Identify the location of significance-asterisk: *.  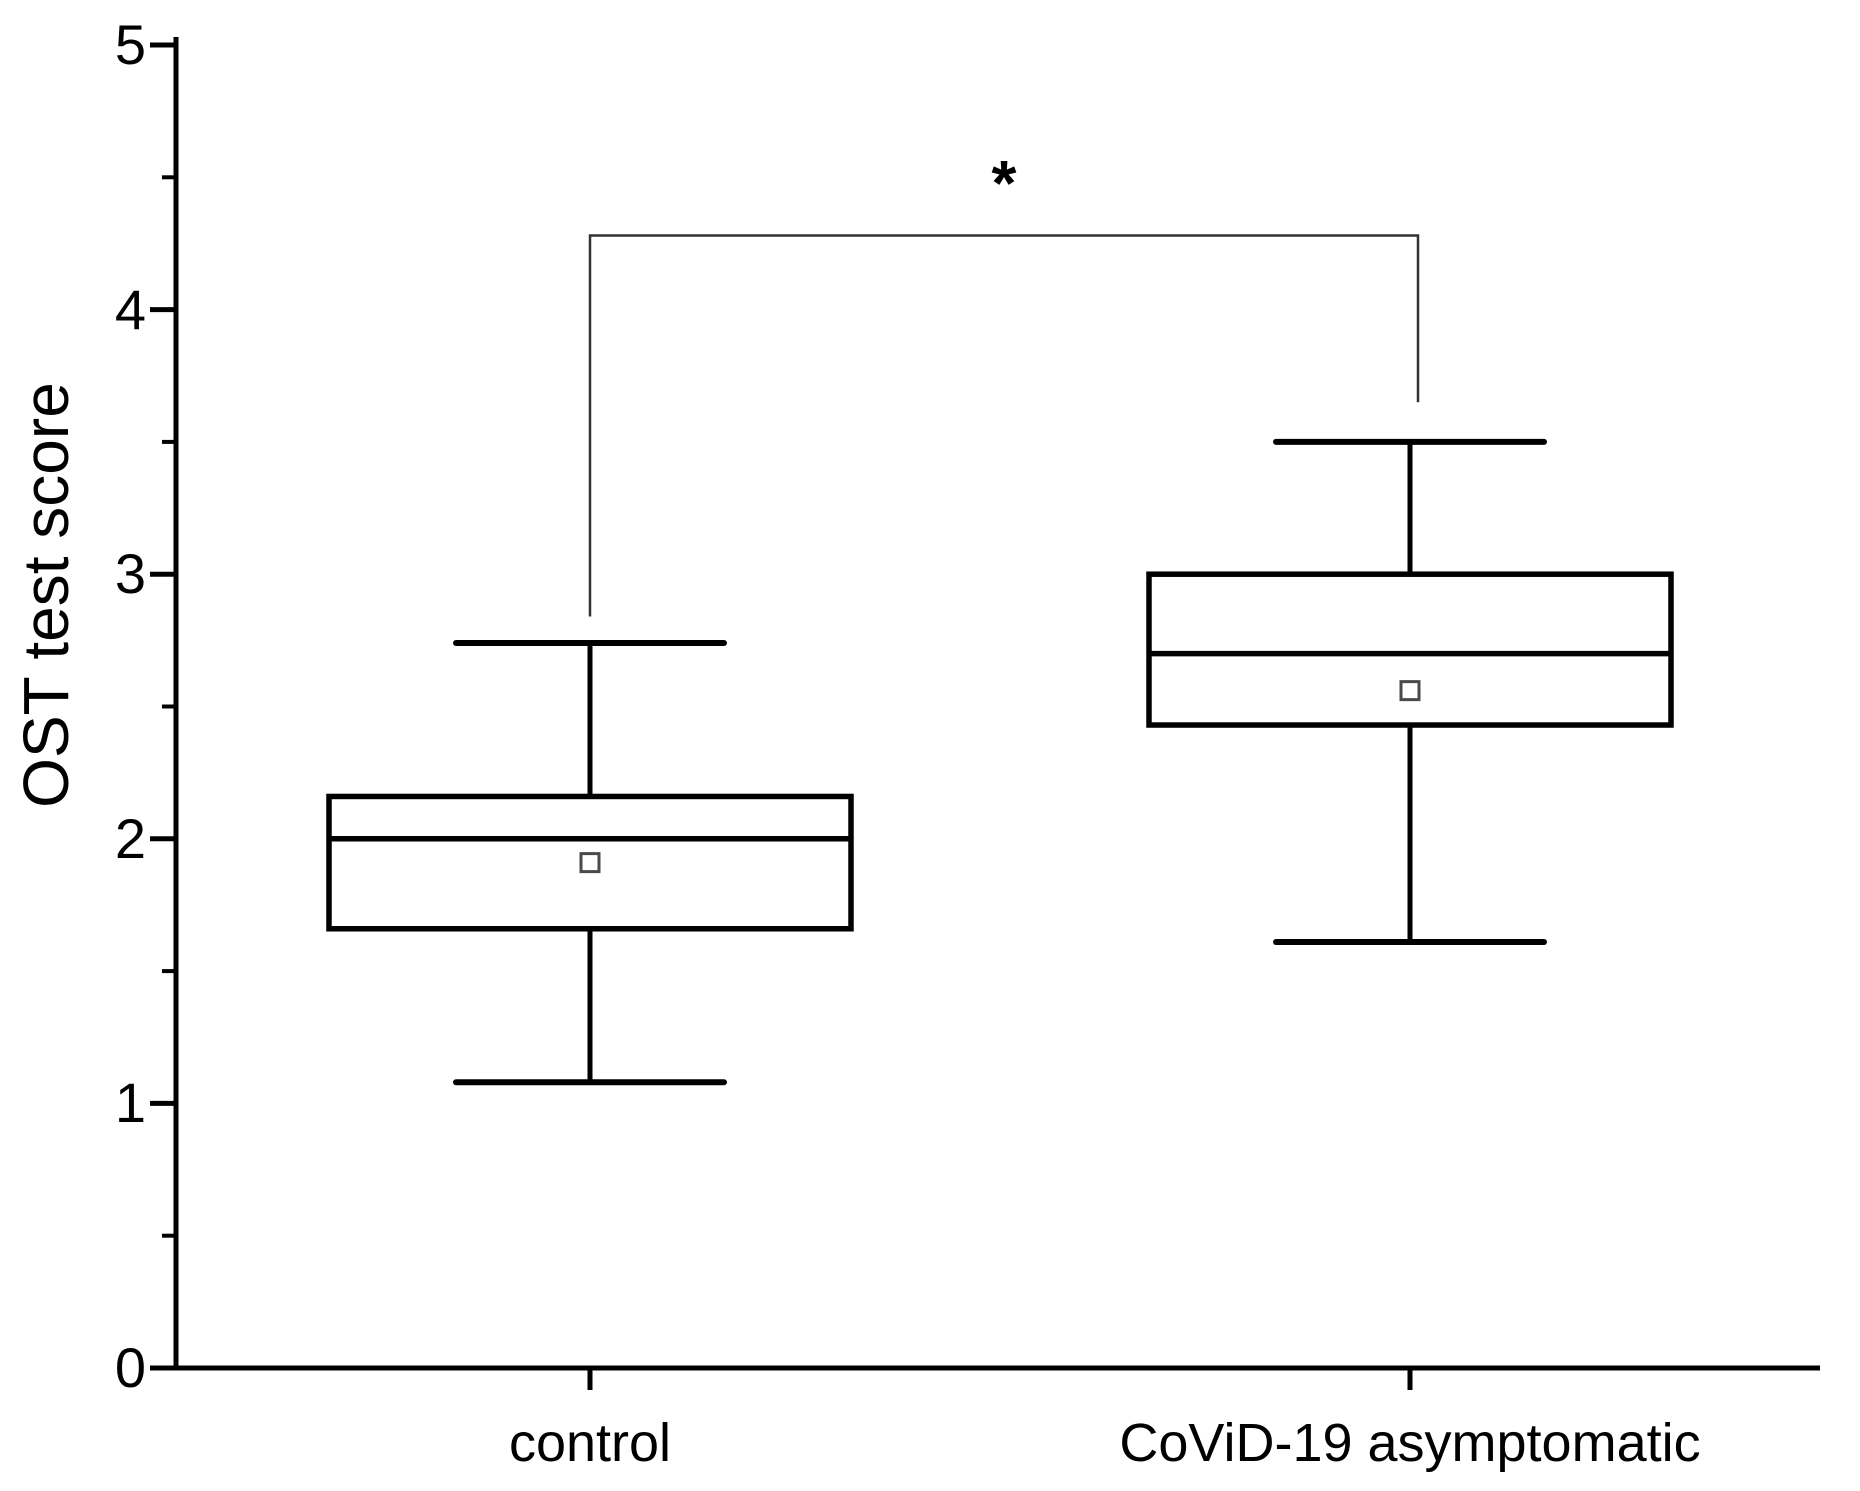
(1004, 182).